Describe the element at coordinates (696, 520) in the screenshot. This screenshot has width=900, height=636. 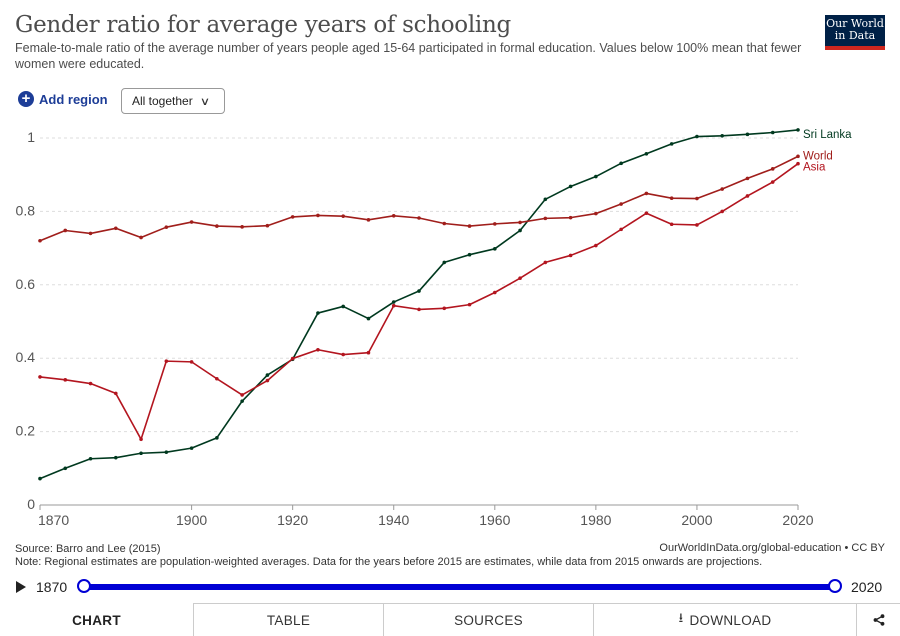
I see `x-tick-label: 2000` at that location.